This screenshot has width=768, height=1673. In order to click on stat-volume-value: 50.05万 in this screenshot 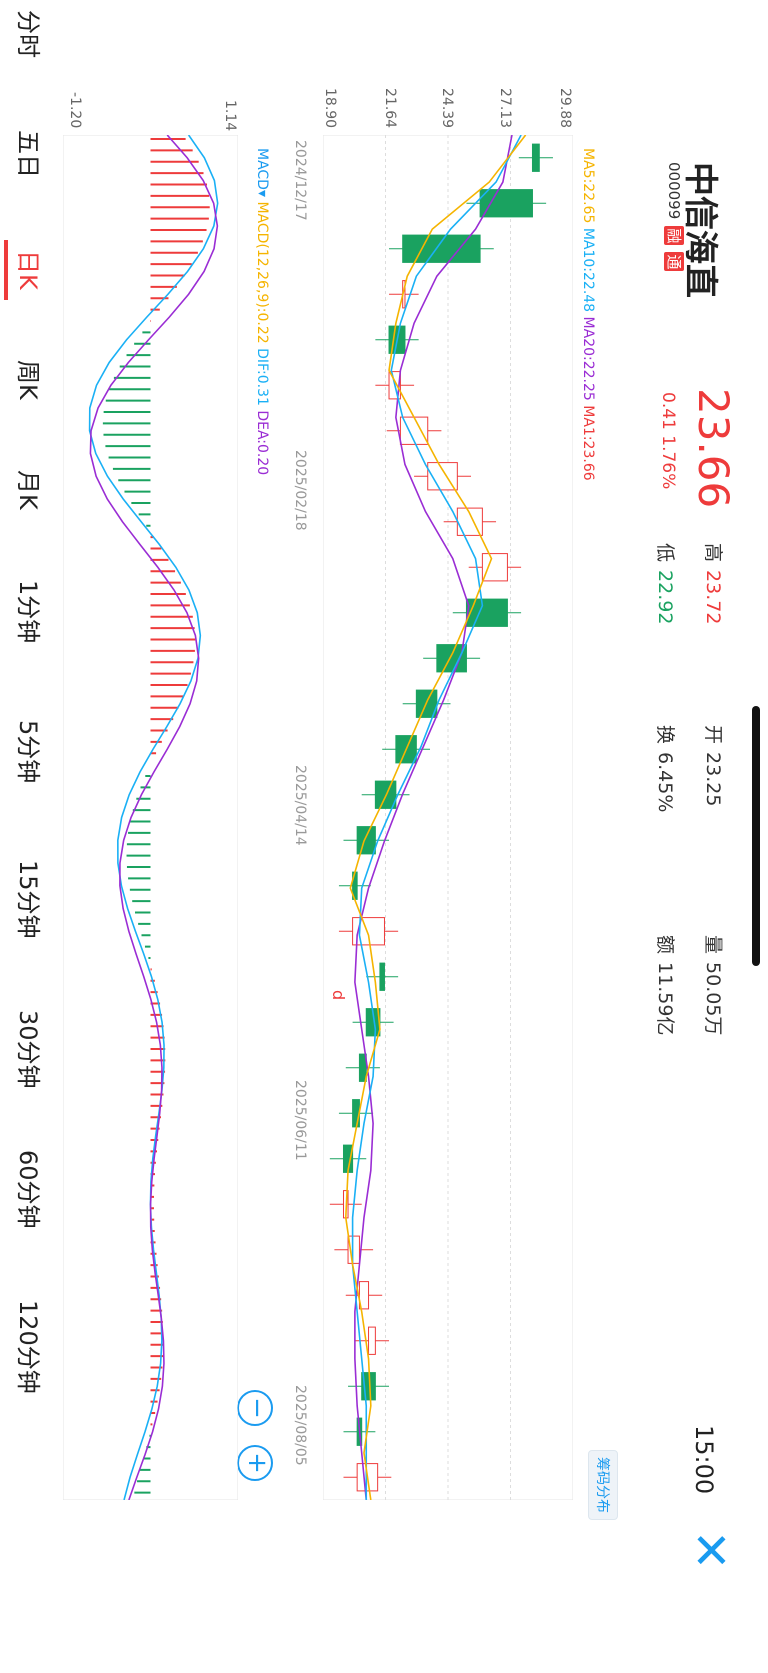, I will do `click(713, 999)`.